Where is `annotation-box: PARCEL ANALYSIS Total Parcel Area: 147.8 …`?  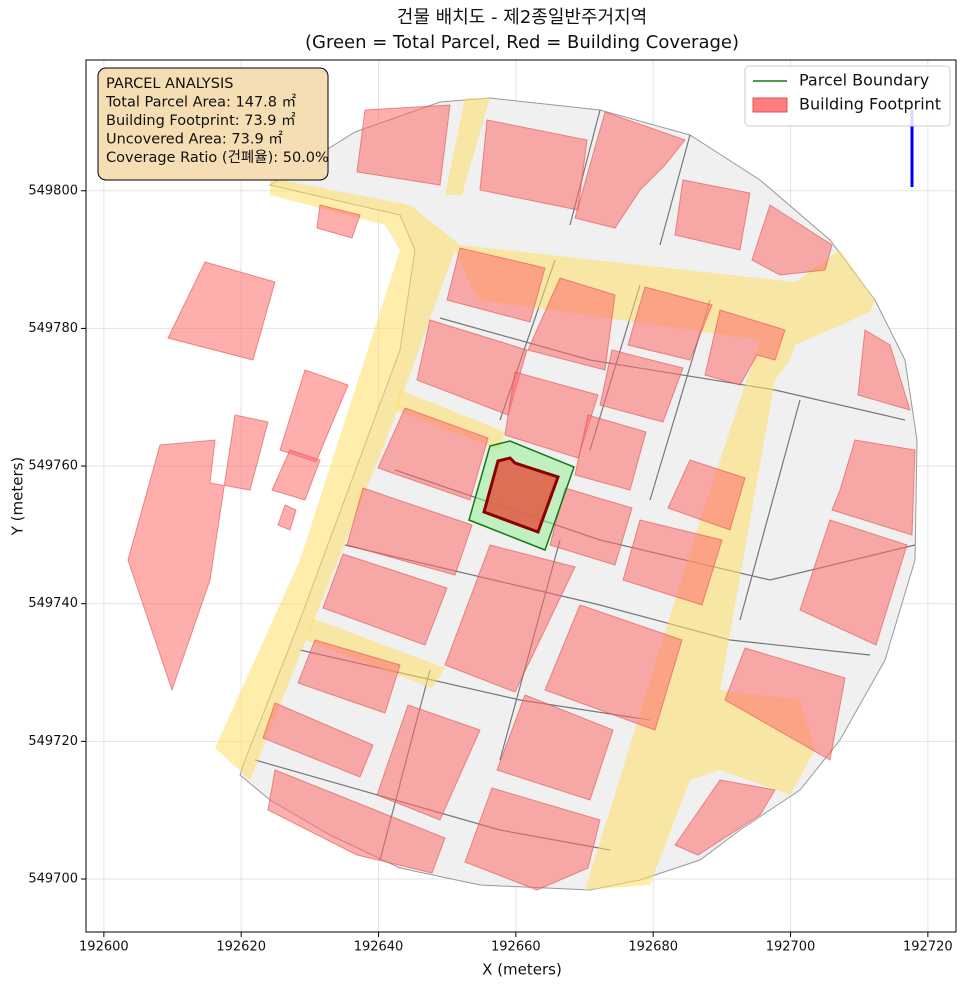 annotation-box: PARCEL ANALYSIS Total Parcel Area: 147.8 … is located at coordinates (213, 124).